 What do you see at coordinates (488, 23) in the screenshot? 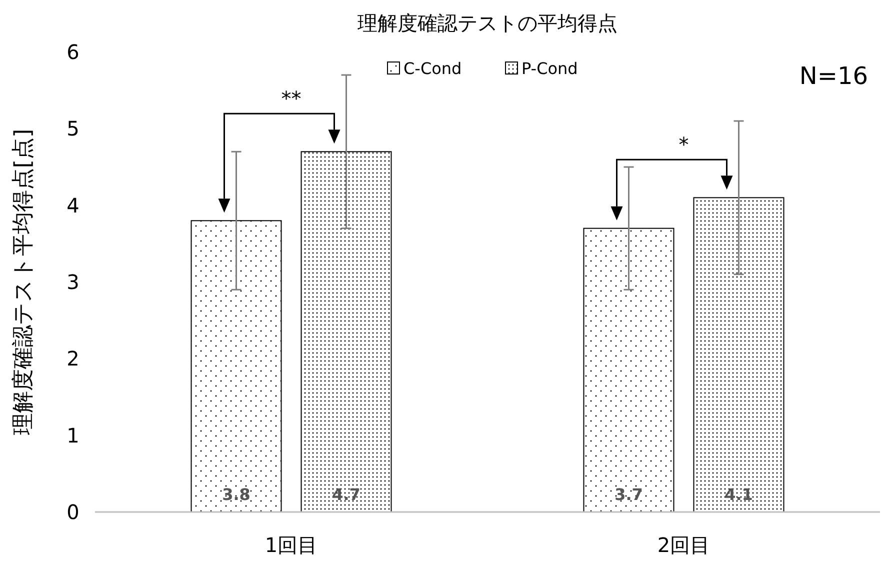
I see `chart-title: 理解度確認テストの平均得点` at bounding box center [488, 23].